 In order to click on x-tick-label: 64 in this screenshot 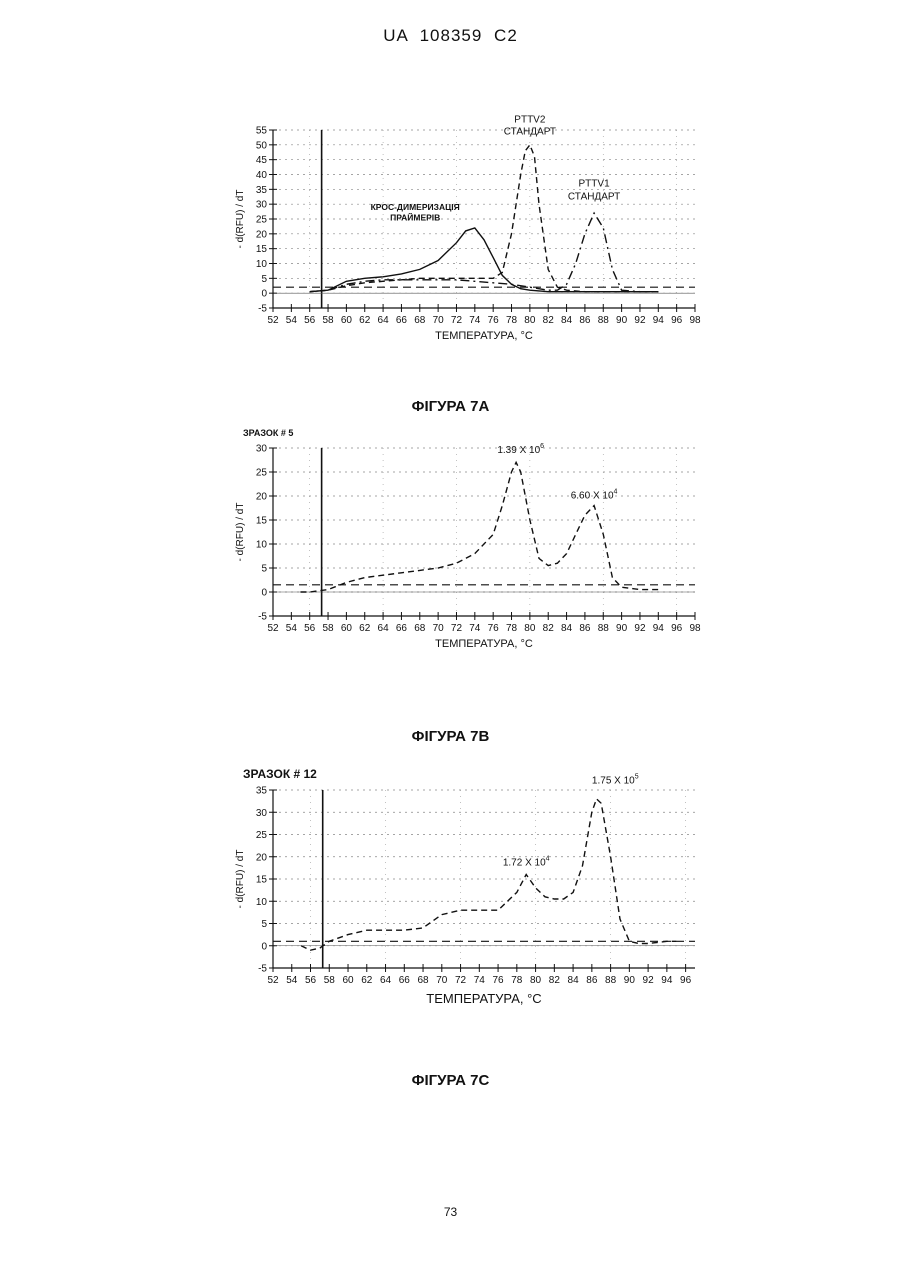, I will do `click(384, 628)`.